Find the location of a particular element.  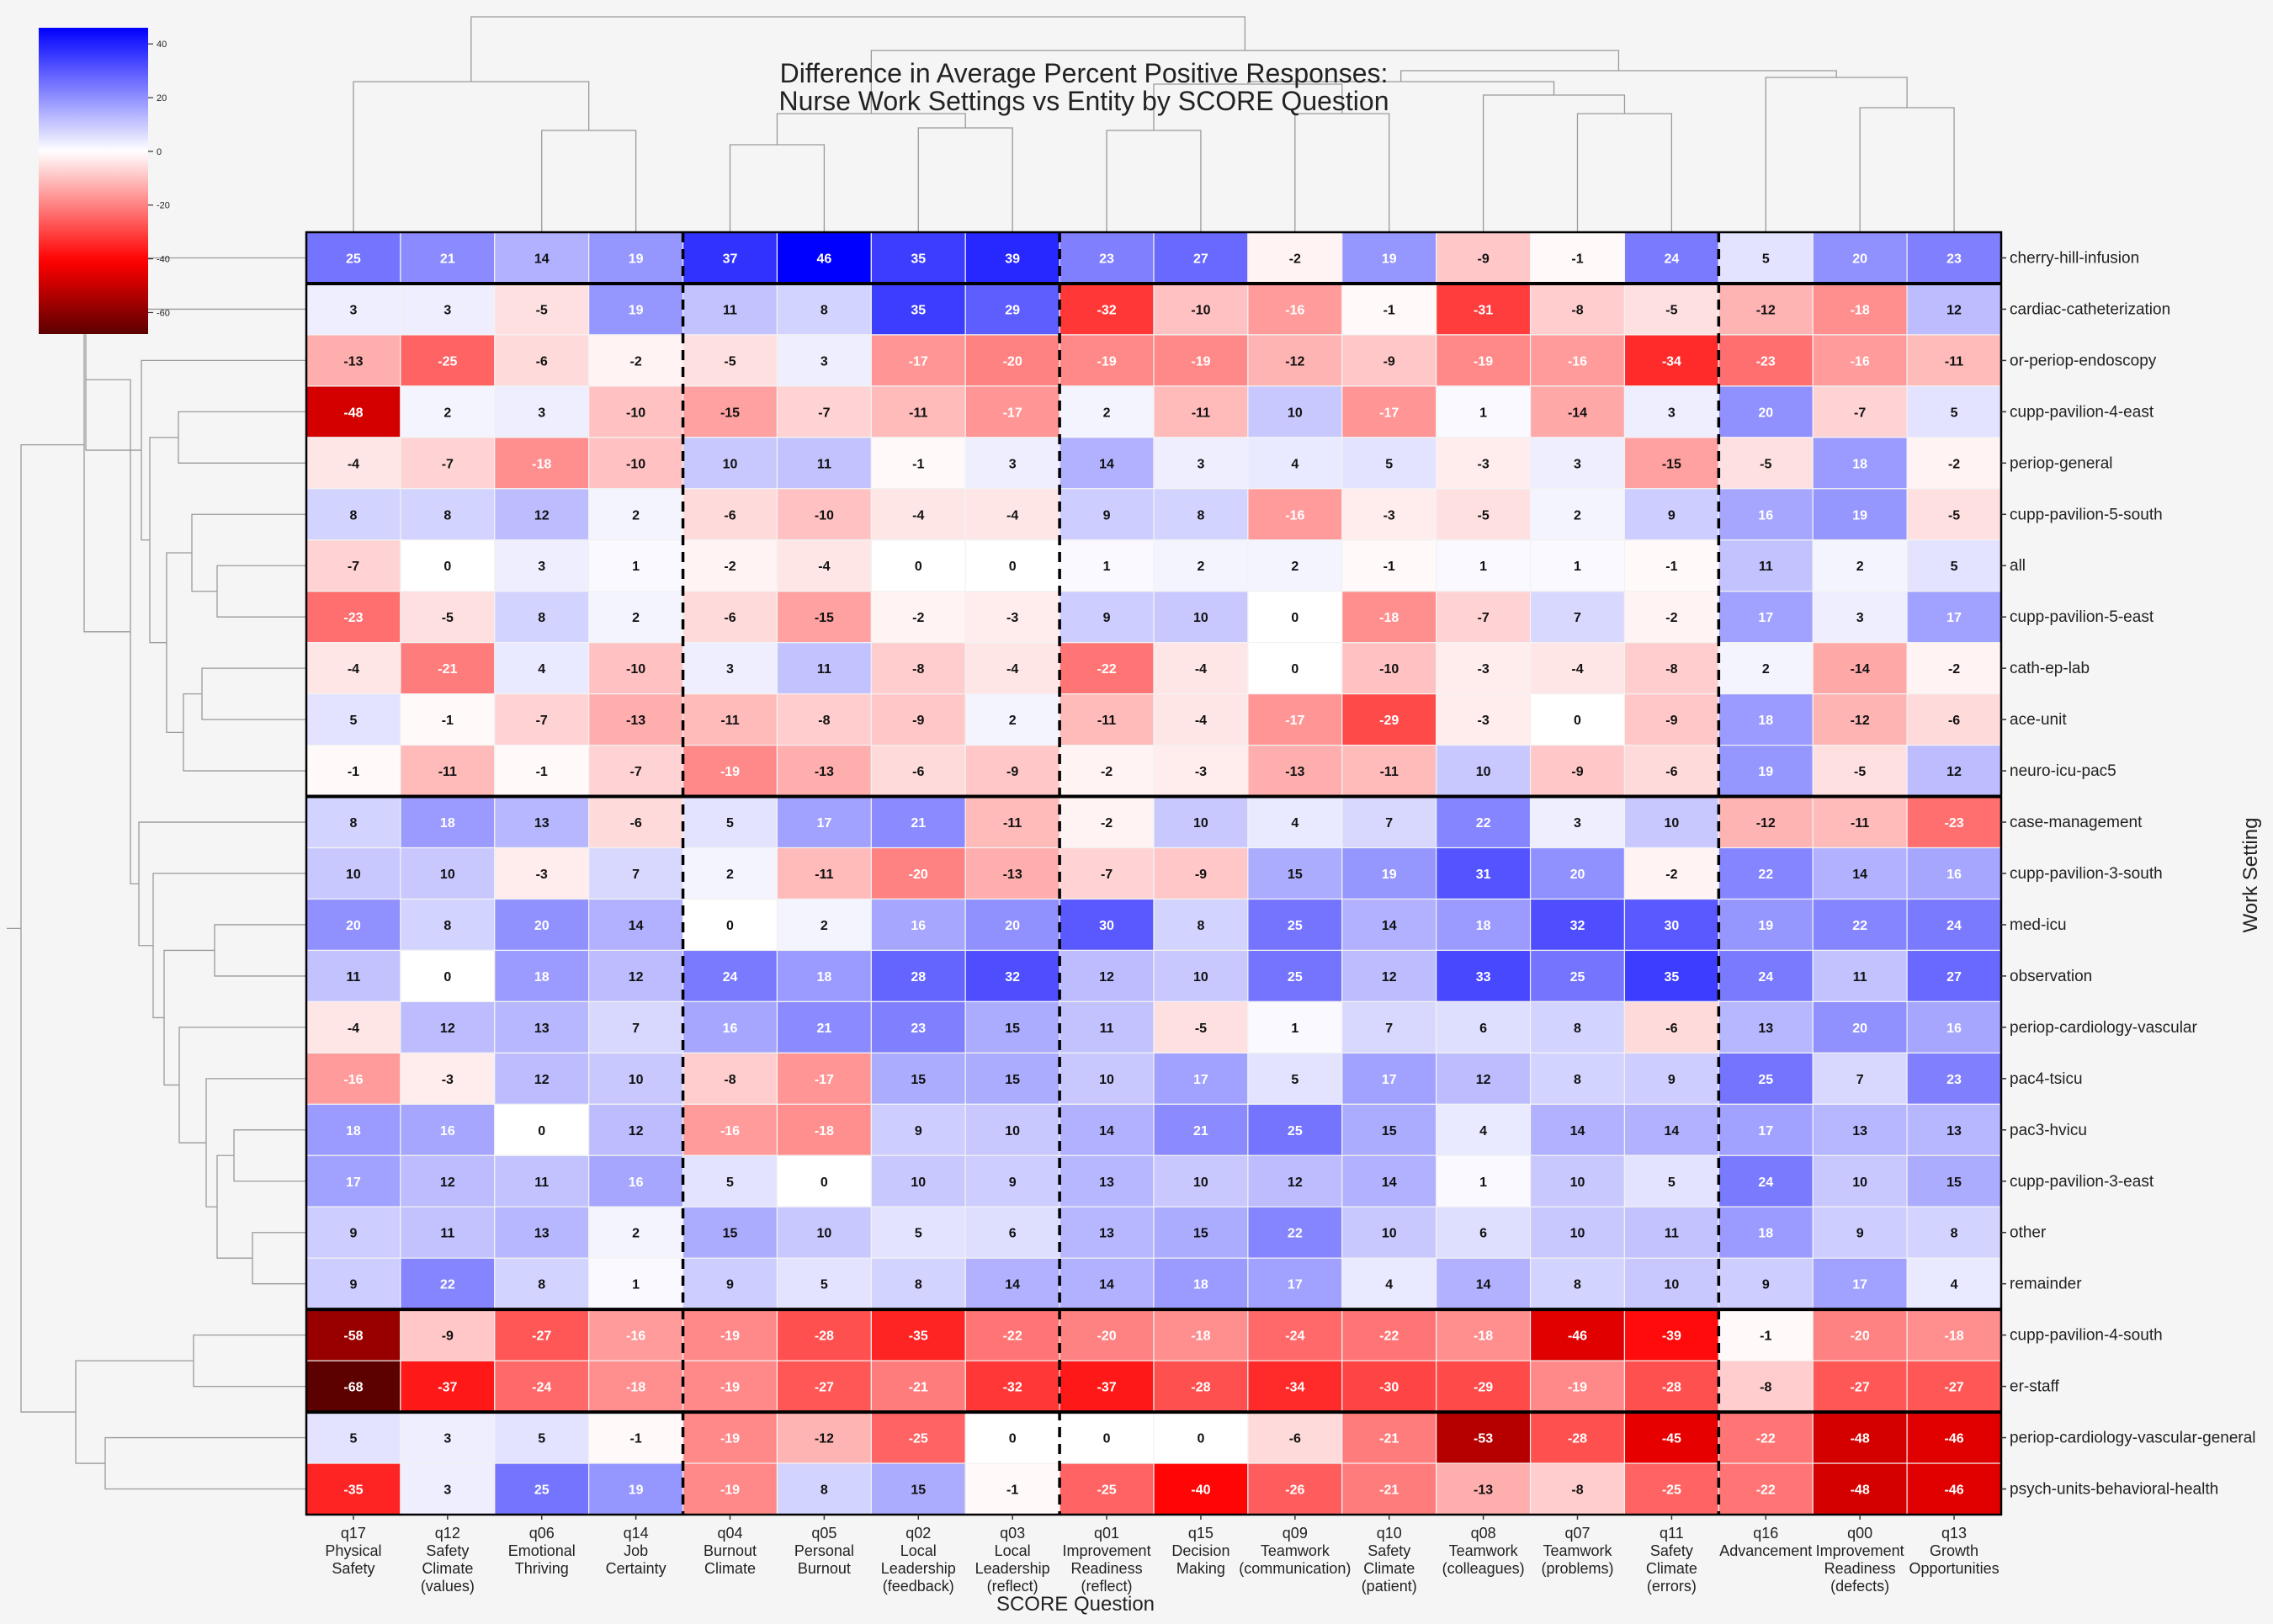

cell-label: 6 is located at coordinates (1483, 1234).